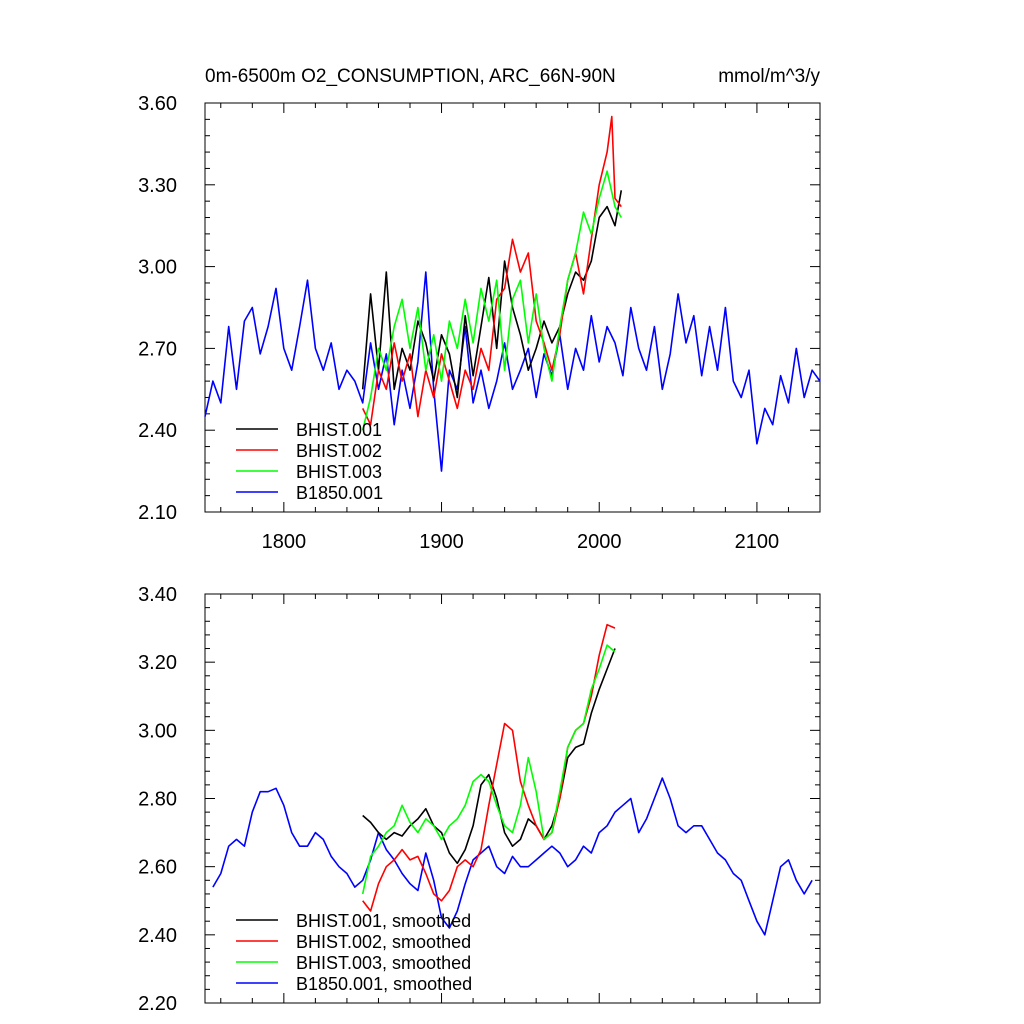 The width and height of the screenshot is (1024, 1024). I want to click on y-tick-label: 2.70, so click(157, 349).